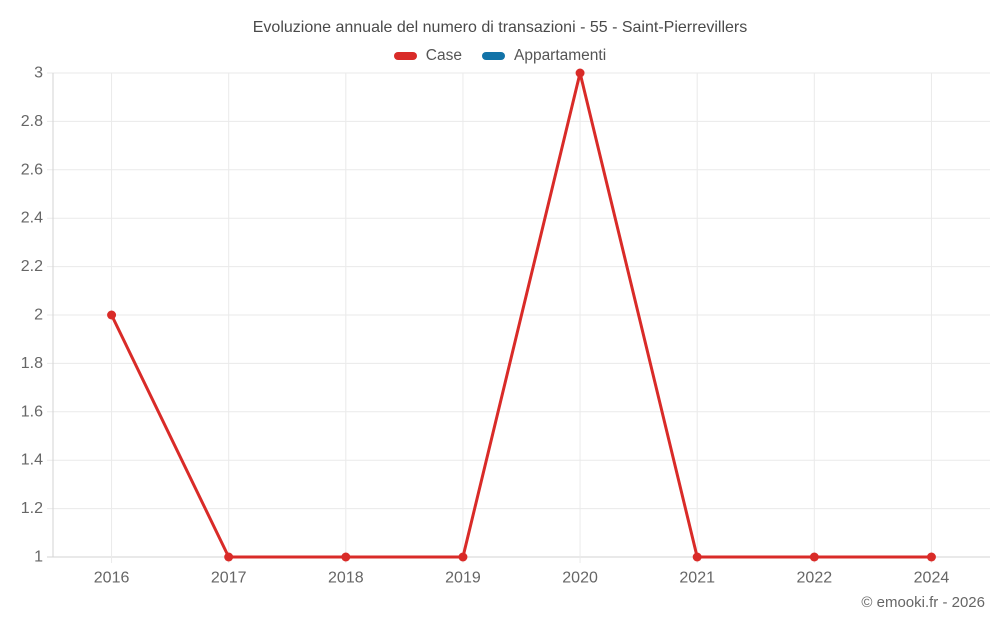 Image resolution: width=1000 pixels, height=625 pixels. I want to click on svg-text: 1, so click(38, 557).